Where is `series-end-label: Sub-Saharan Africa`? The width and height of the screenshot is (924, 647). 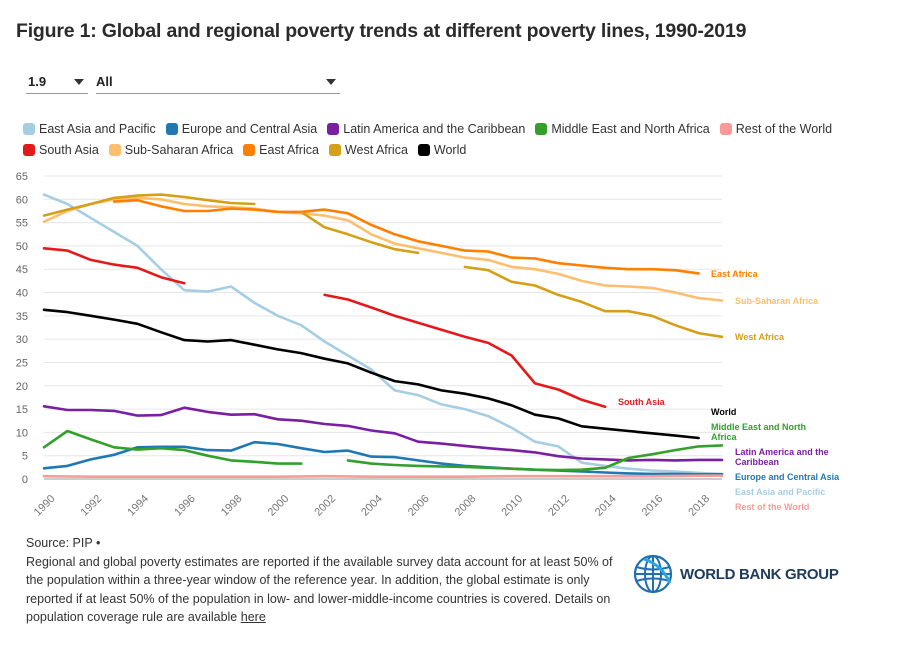 series-end-label: Sub-Saharan Africa is located at coordinates (777, 301).